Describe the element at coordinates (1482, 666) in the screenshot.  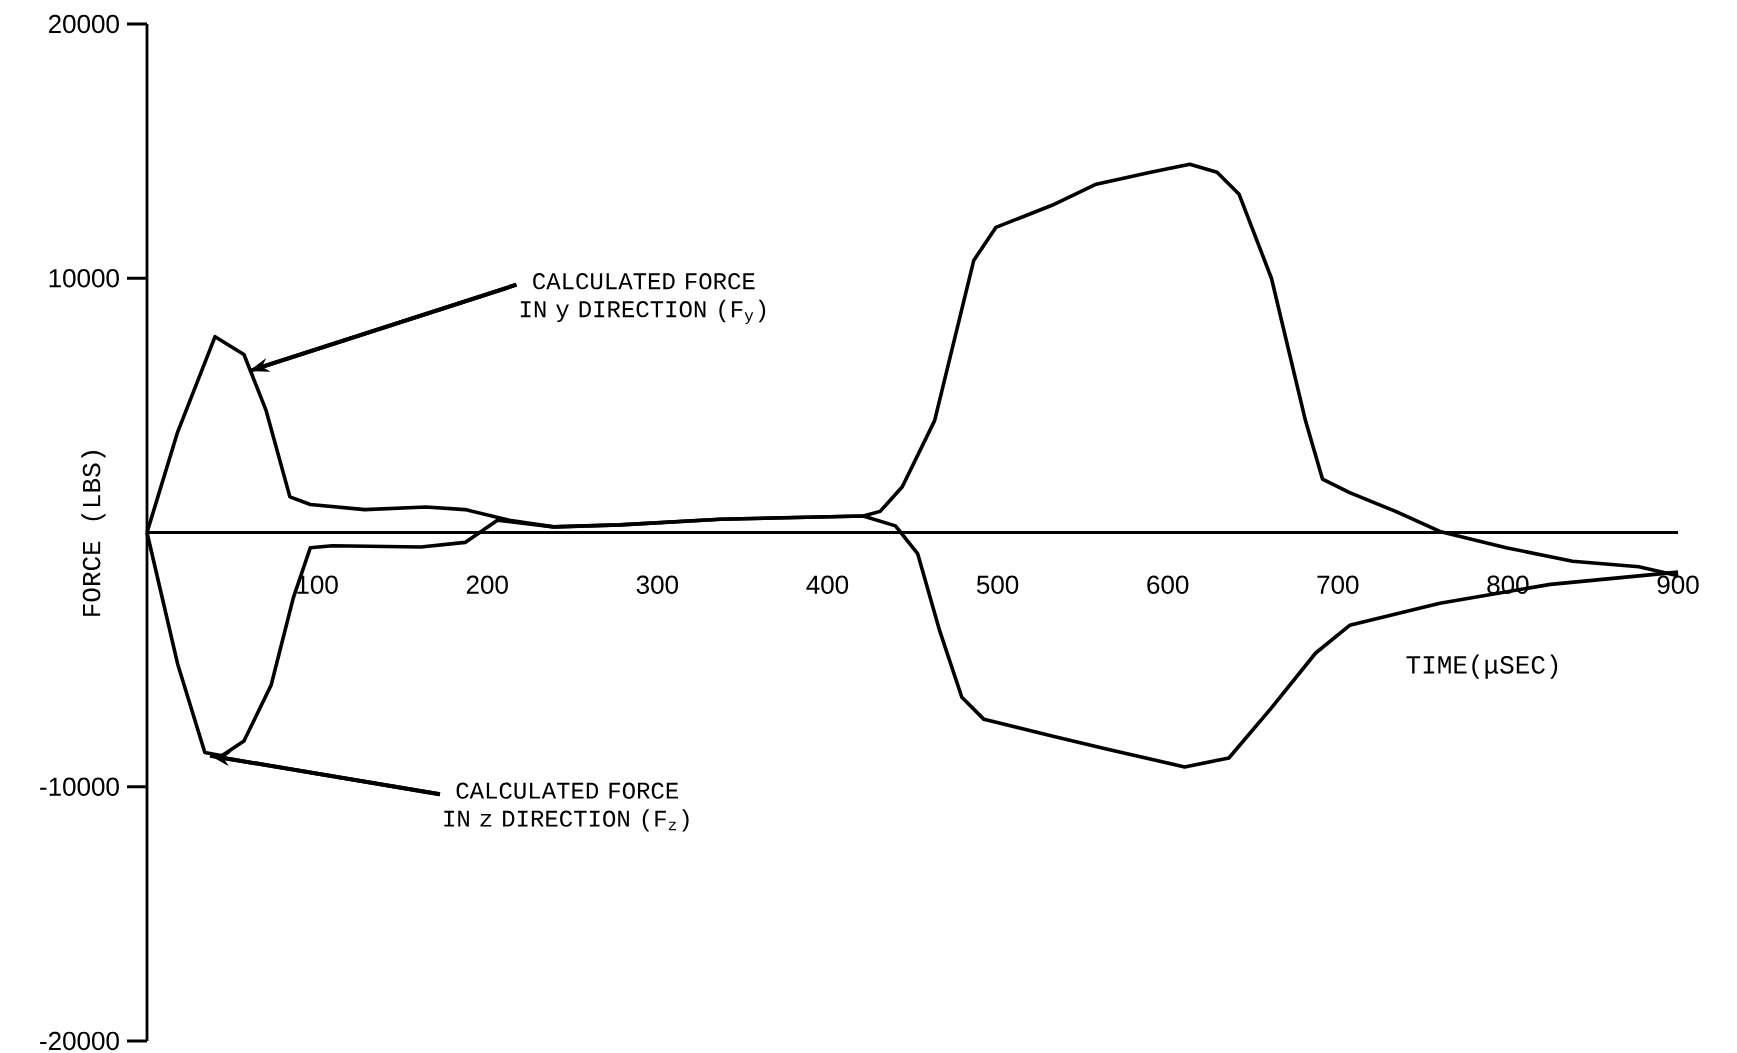
I see `x-axis-title: TIME(μSEC)` at that location.